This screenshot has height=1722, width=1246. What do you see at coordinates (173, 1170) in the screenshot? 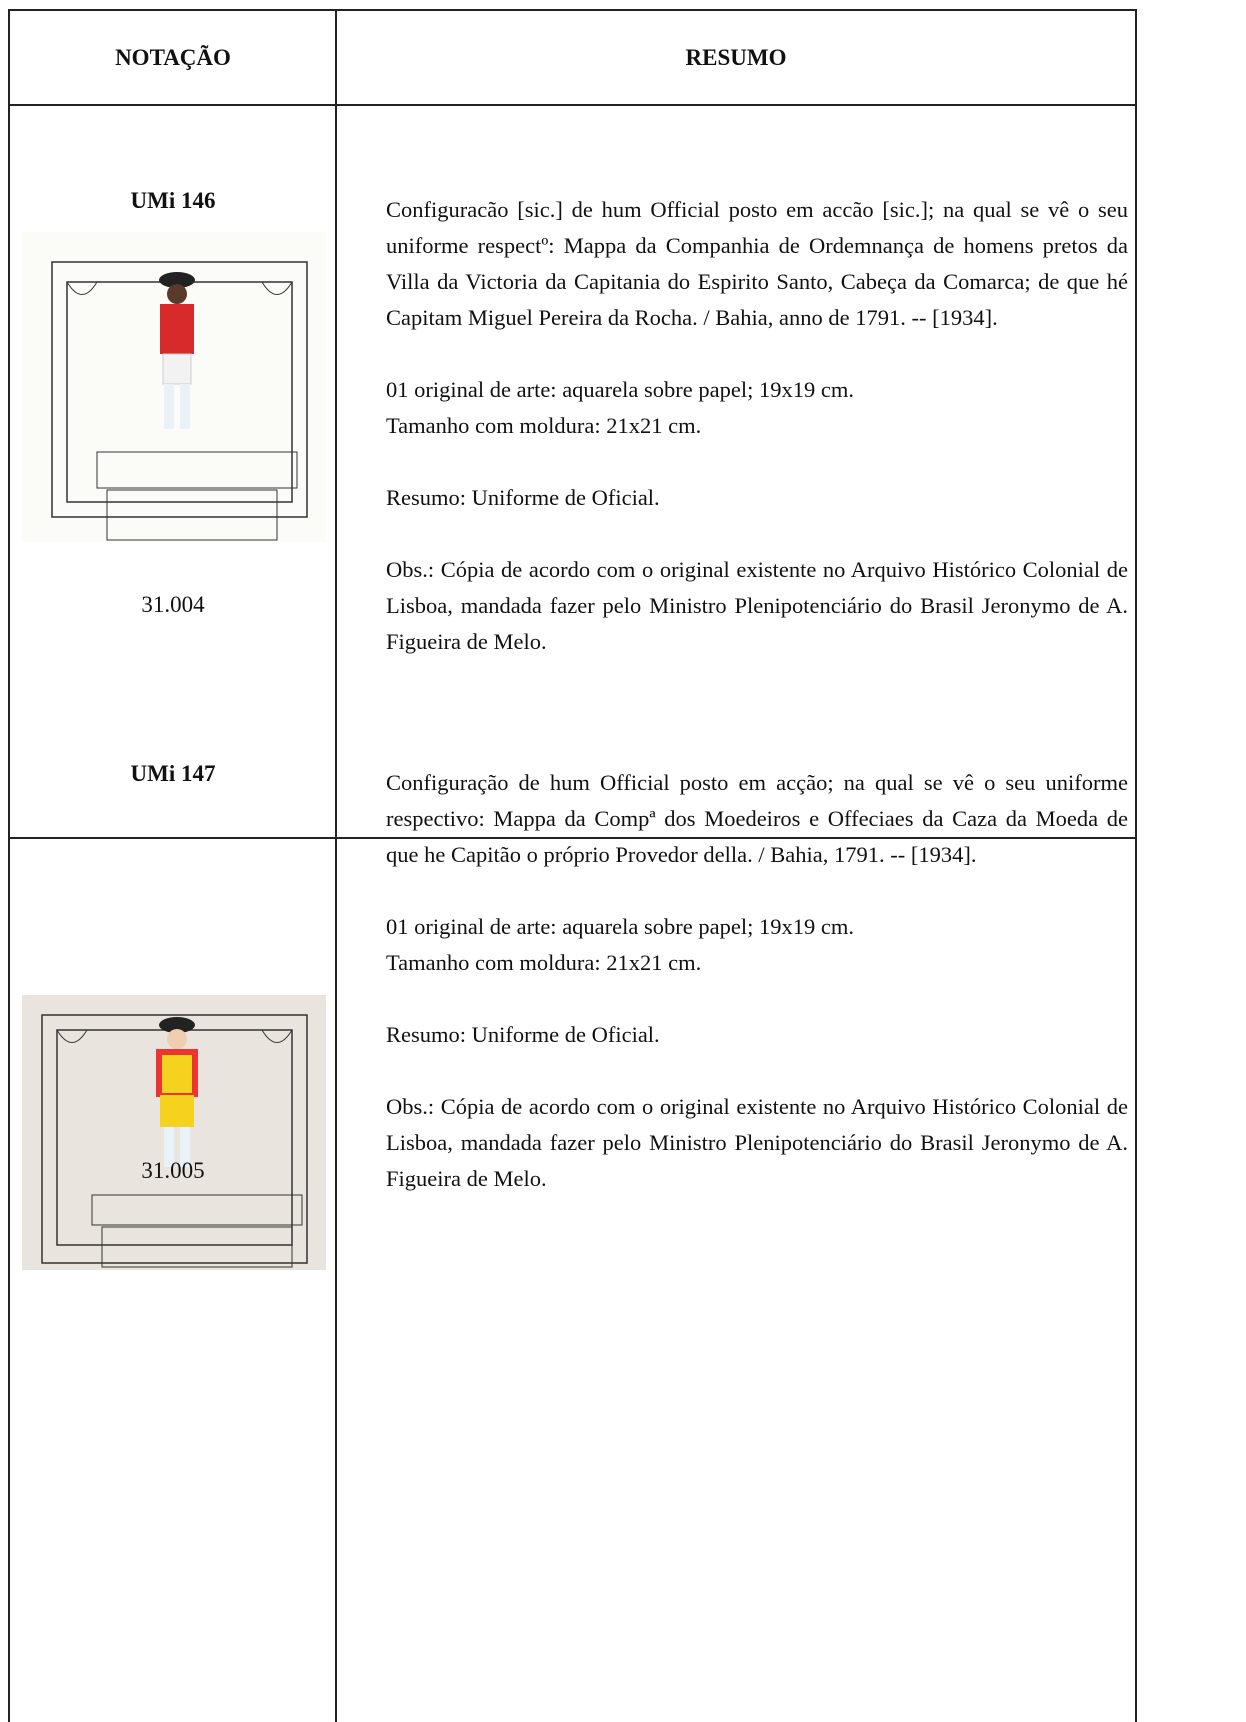
I see `item-number: 31.005` at bounding box center [173, 1170].